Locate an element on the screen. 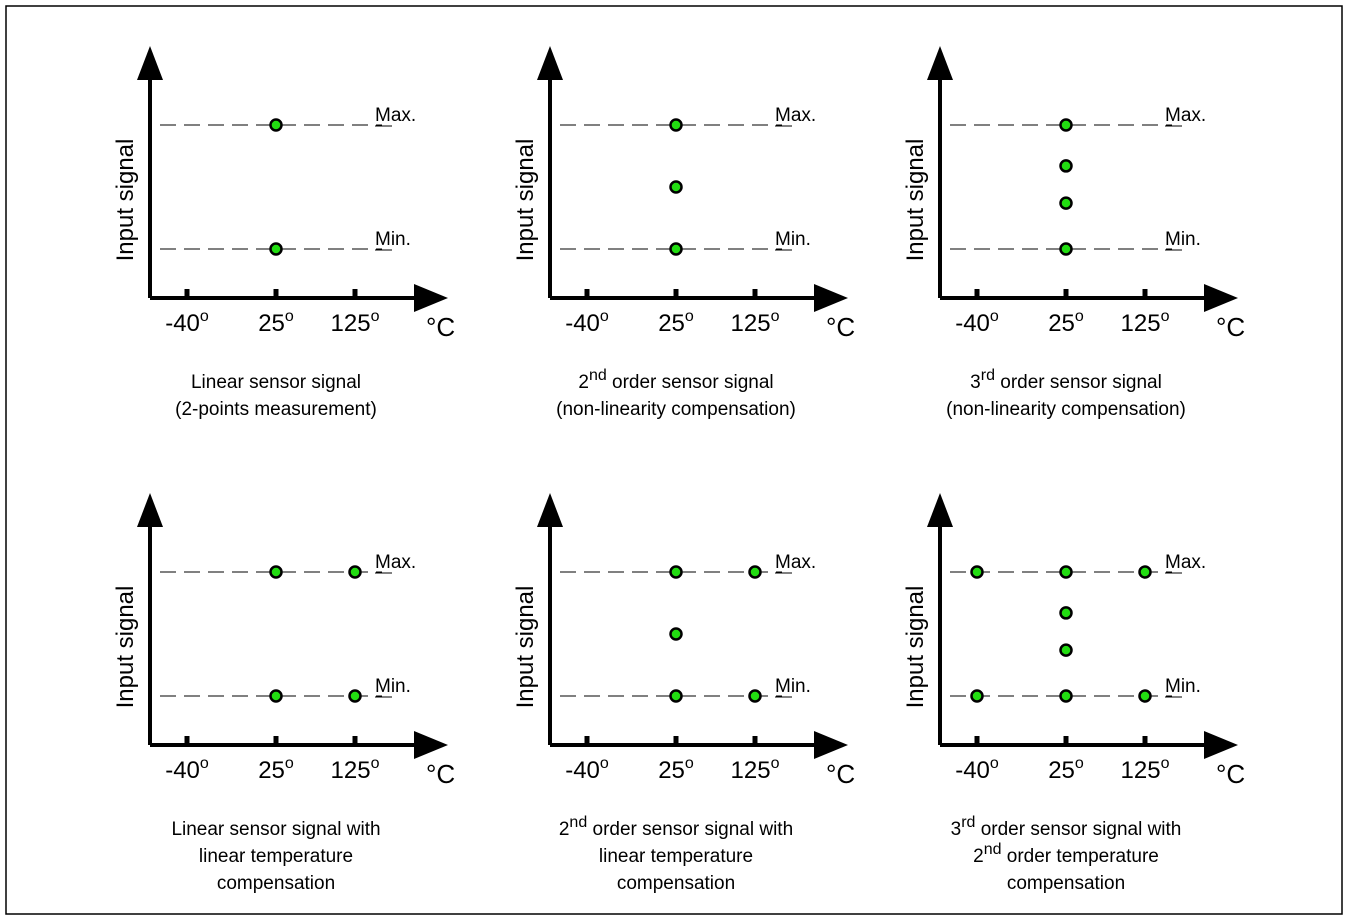 Image resolution: width=1348 pixels, height=920 pixels. panel-caption-line: 3rd order sensor signal with is located at coordinates (1066, 827).